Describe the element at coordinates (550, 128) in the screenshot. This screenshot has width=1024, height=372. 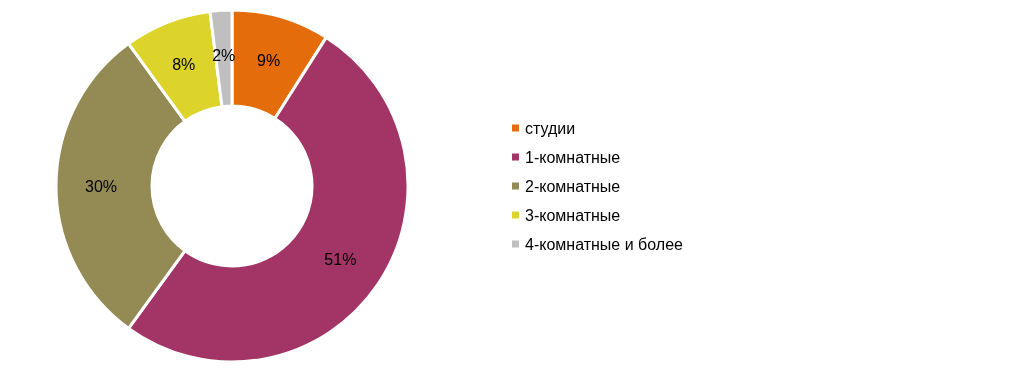
I see `legend-label: студии` at that location.